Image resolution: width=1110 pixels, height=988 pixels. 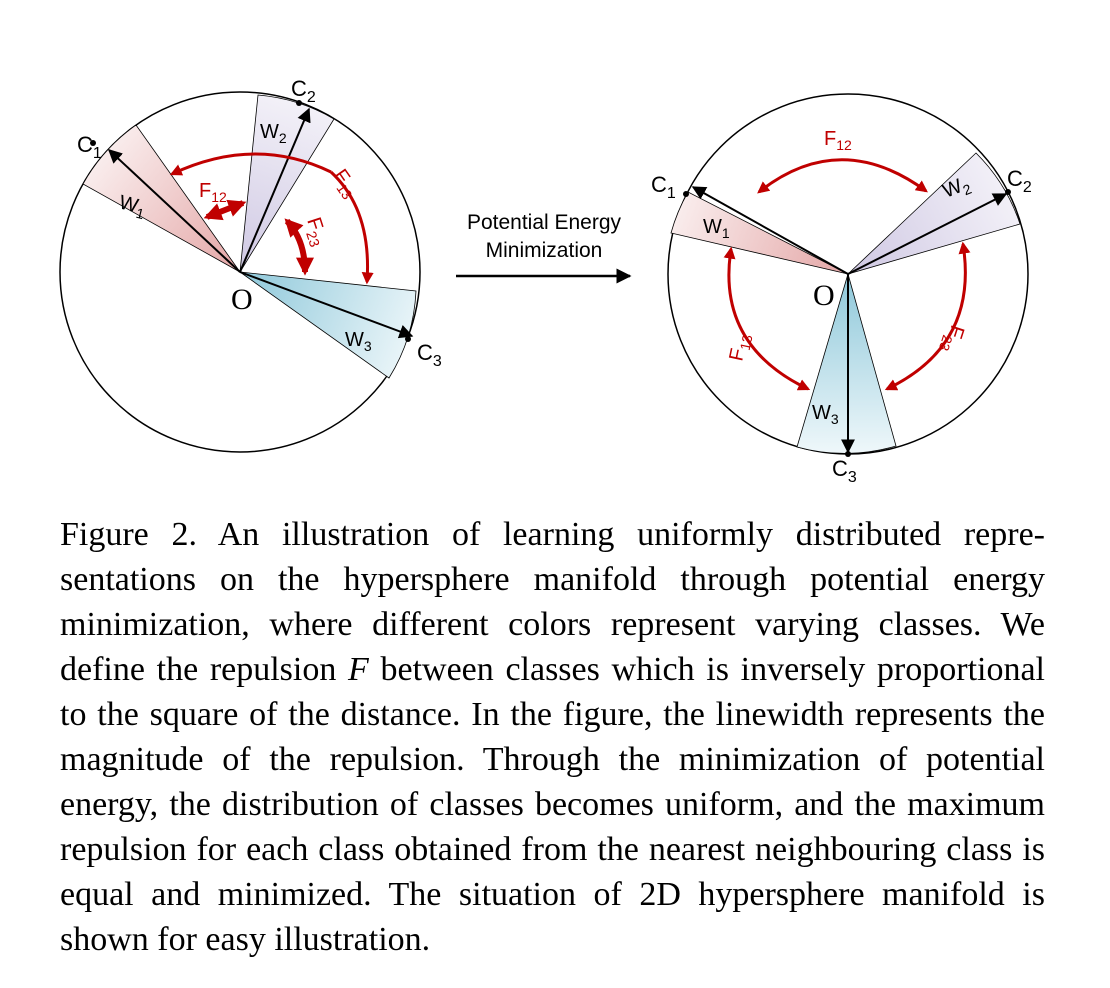 What do you see at coordinates (299, 247) in the screenshot?
I see `left-f23-arrow` at bounding box center [299, 247].